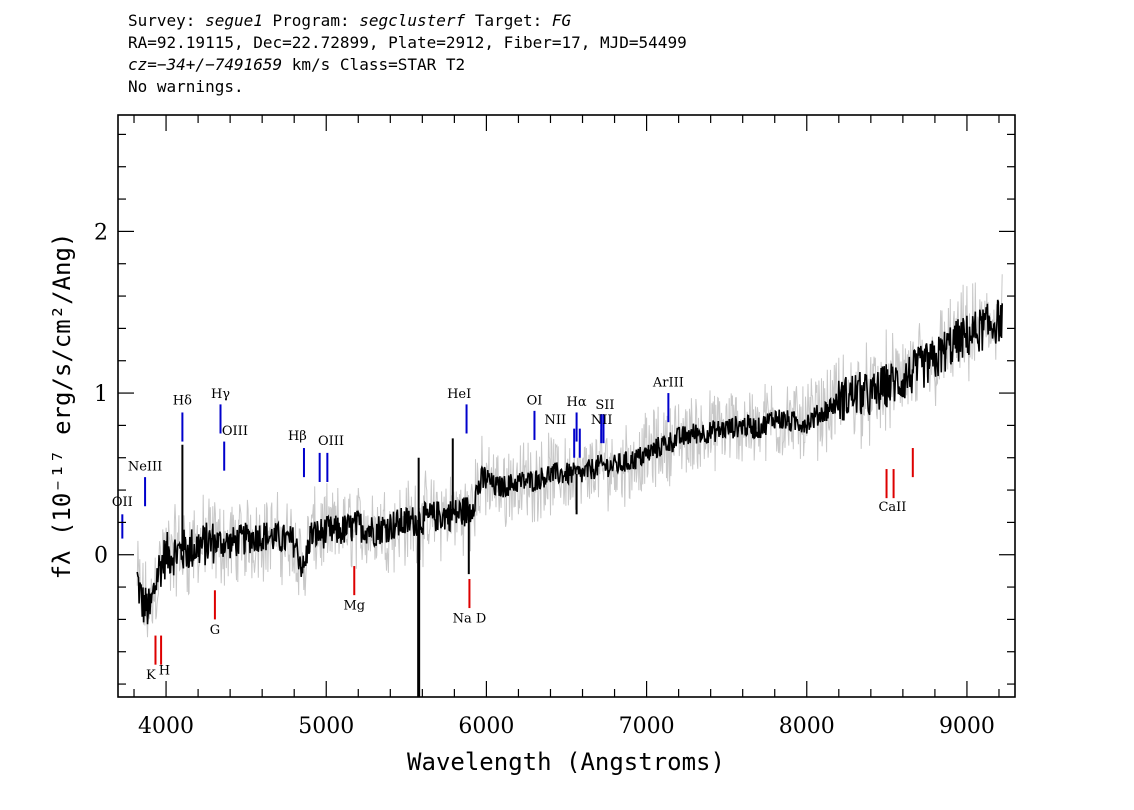  Describe the element at coordinates (967, 726) in the screenshot. I see `x-tick-label: 9000` at that location.